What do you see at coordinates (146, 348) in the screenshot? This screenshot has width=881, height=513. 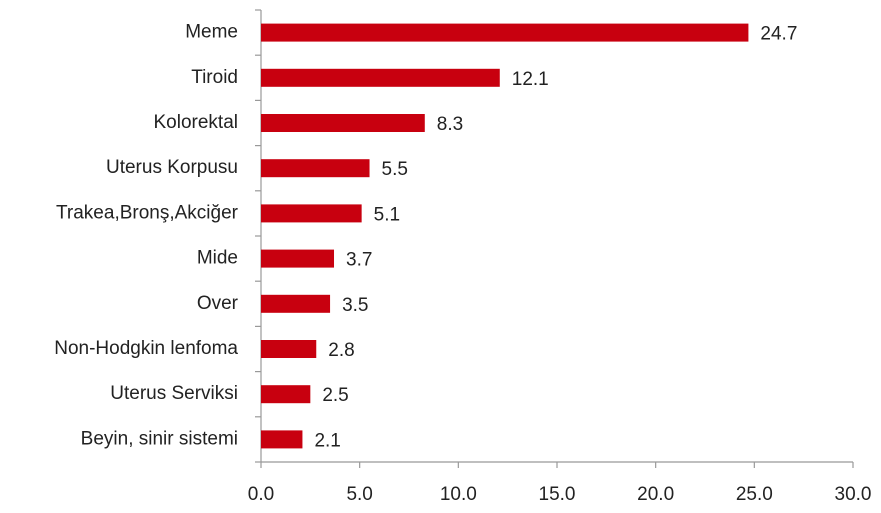 I see `y-tick-label: Non-Hodgkin lenfoma` at bounding box center [146, 348].